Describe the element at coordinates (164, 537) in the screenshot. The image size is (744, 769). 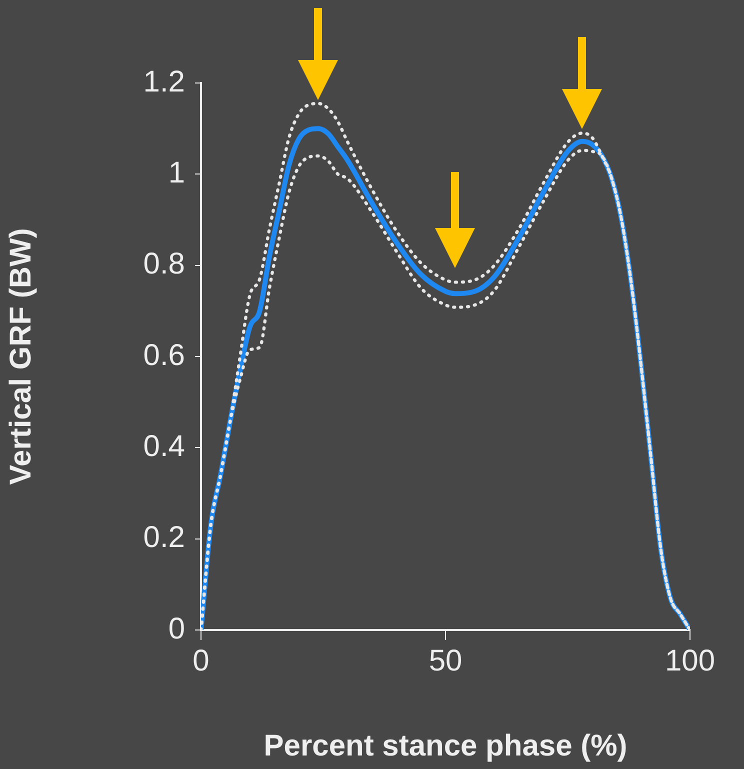
I see `y-tick-label: 0.2` at that location.